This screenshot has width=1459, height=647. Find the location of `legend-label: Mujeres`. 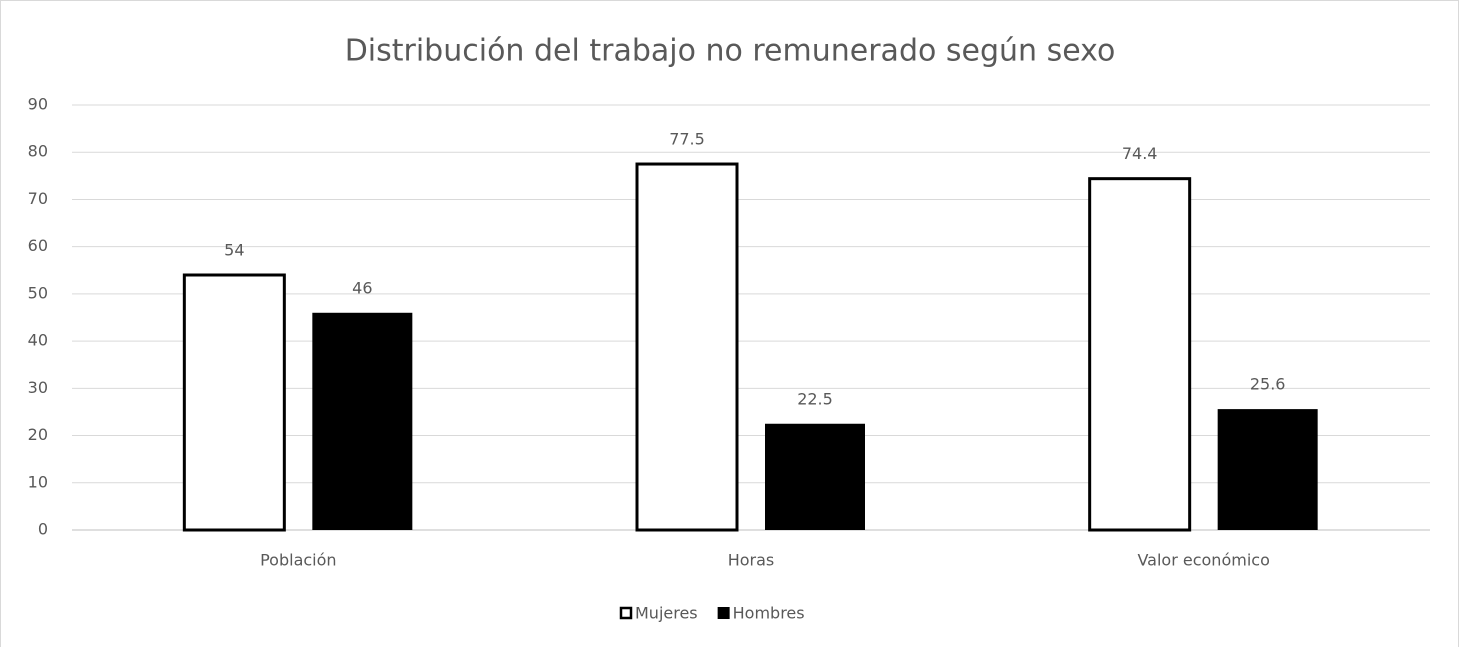

legend-label: Mujeres is located at coordinates (666, 613).